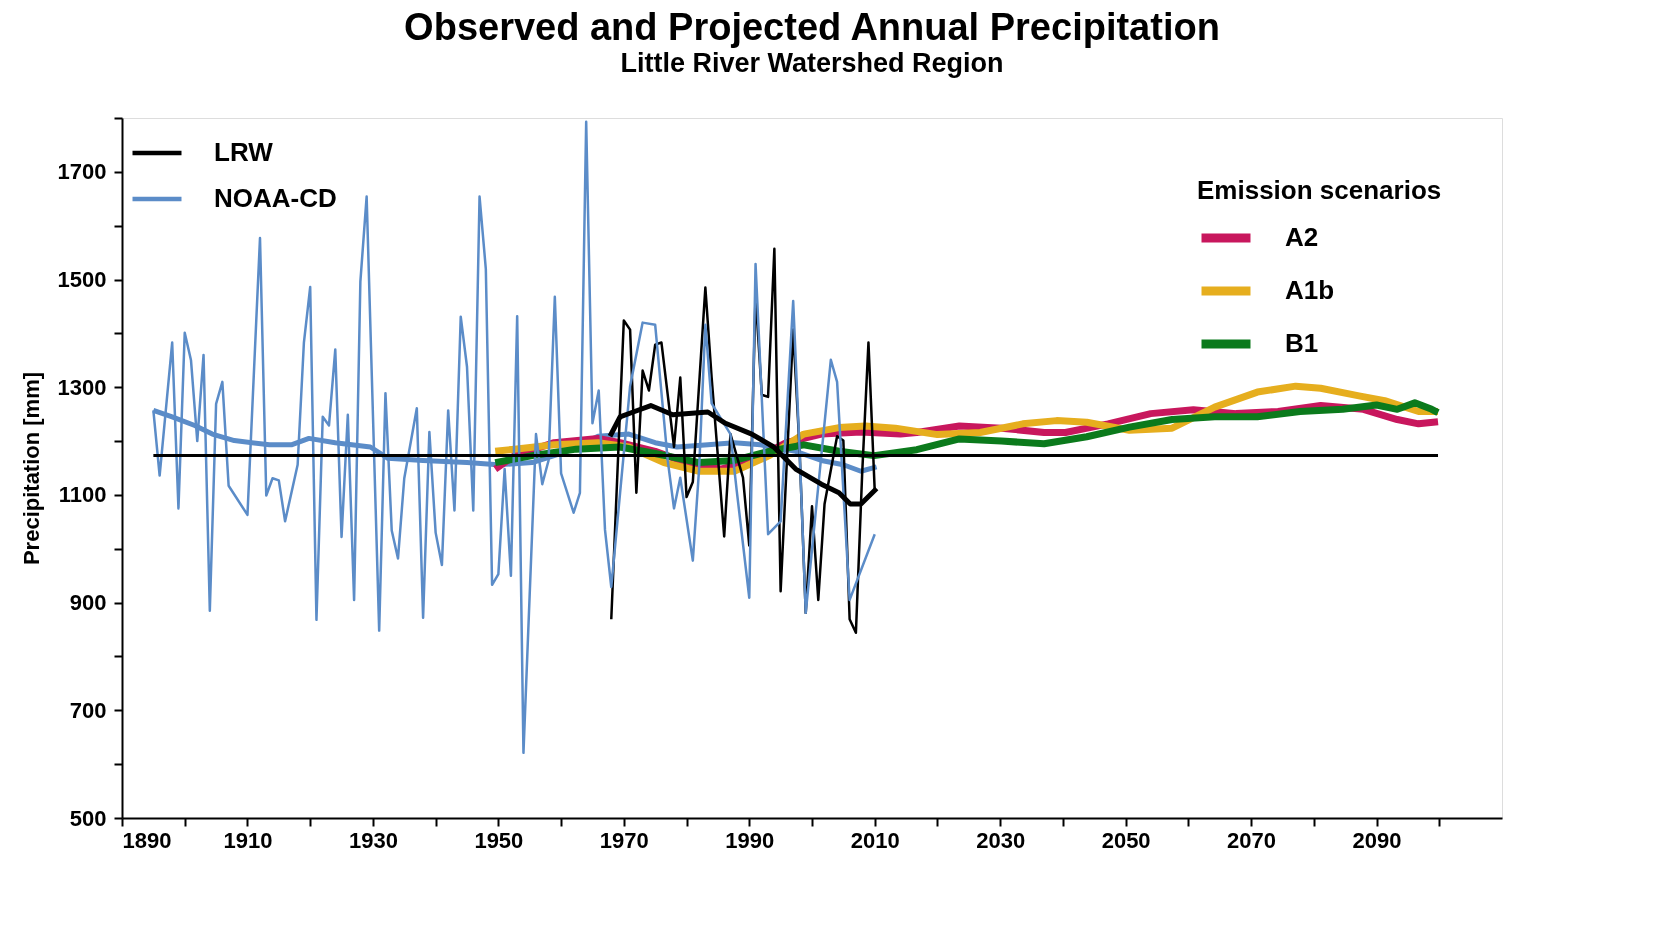 This screenshot has width=1660, height=931. What do you see at coordinates (82, 172) in the screenshot?
I see `y-tick-label: 1700` at bounding box center [82, 172].